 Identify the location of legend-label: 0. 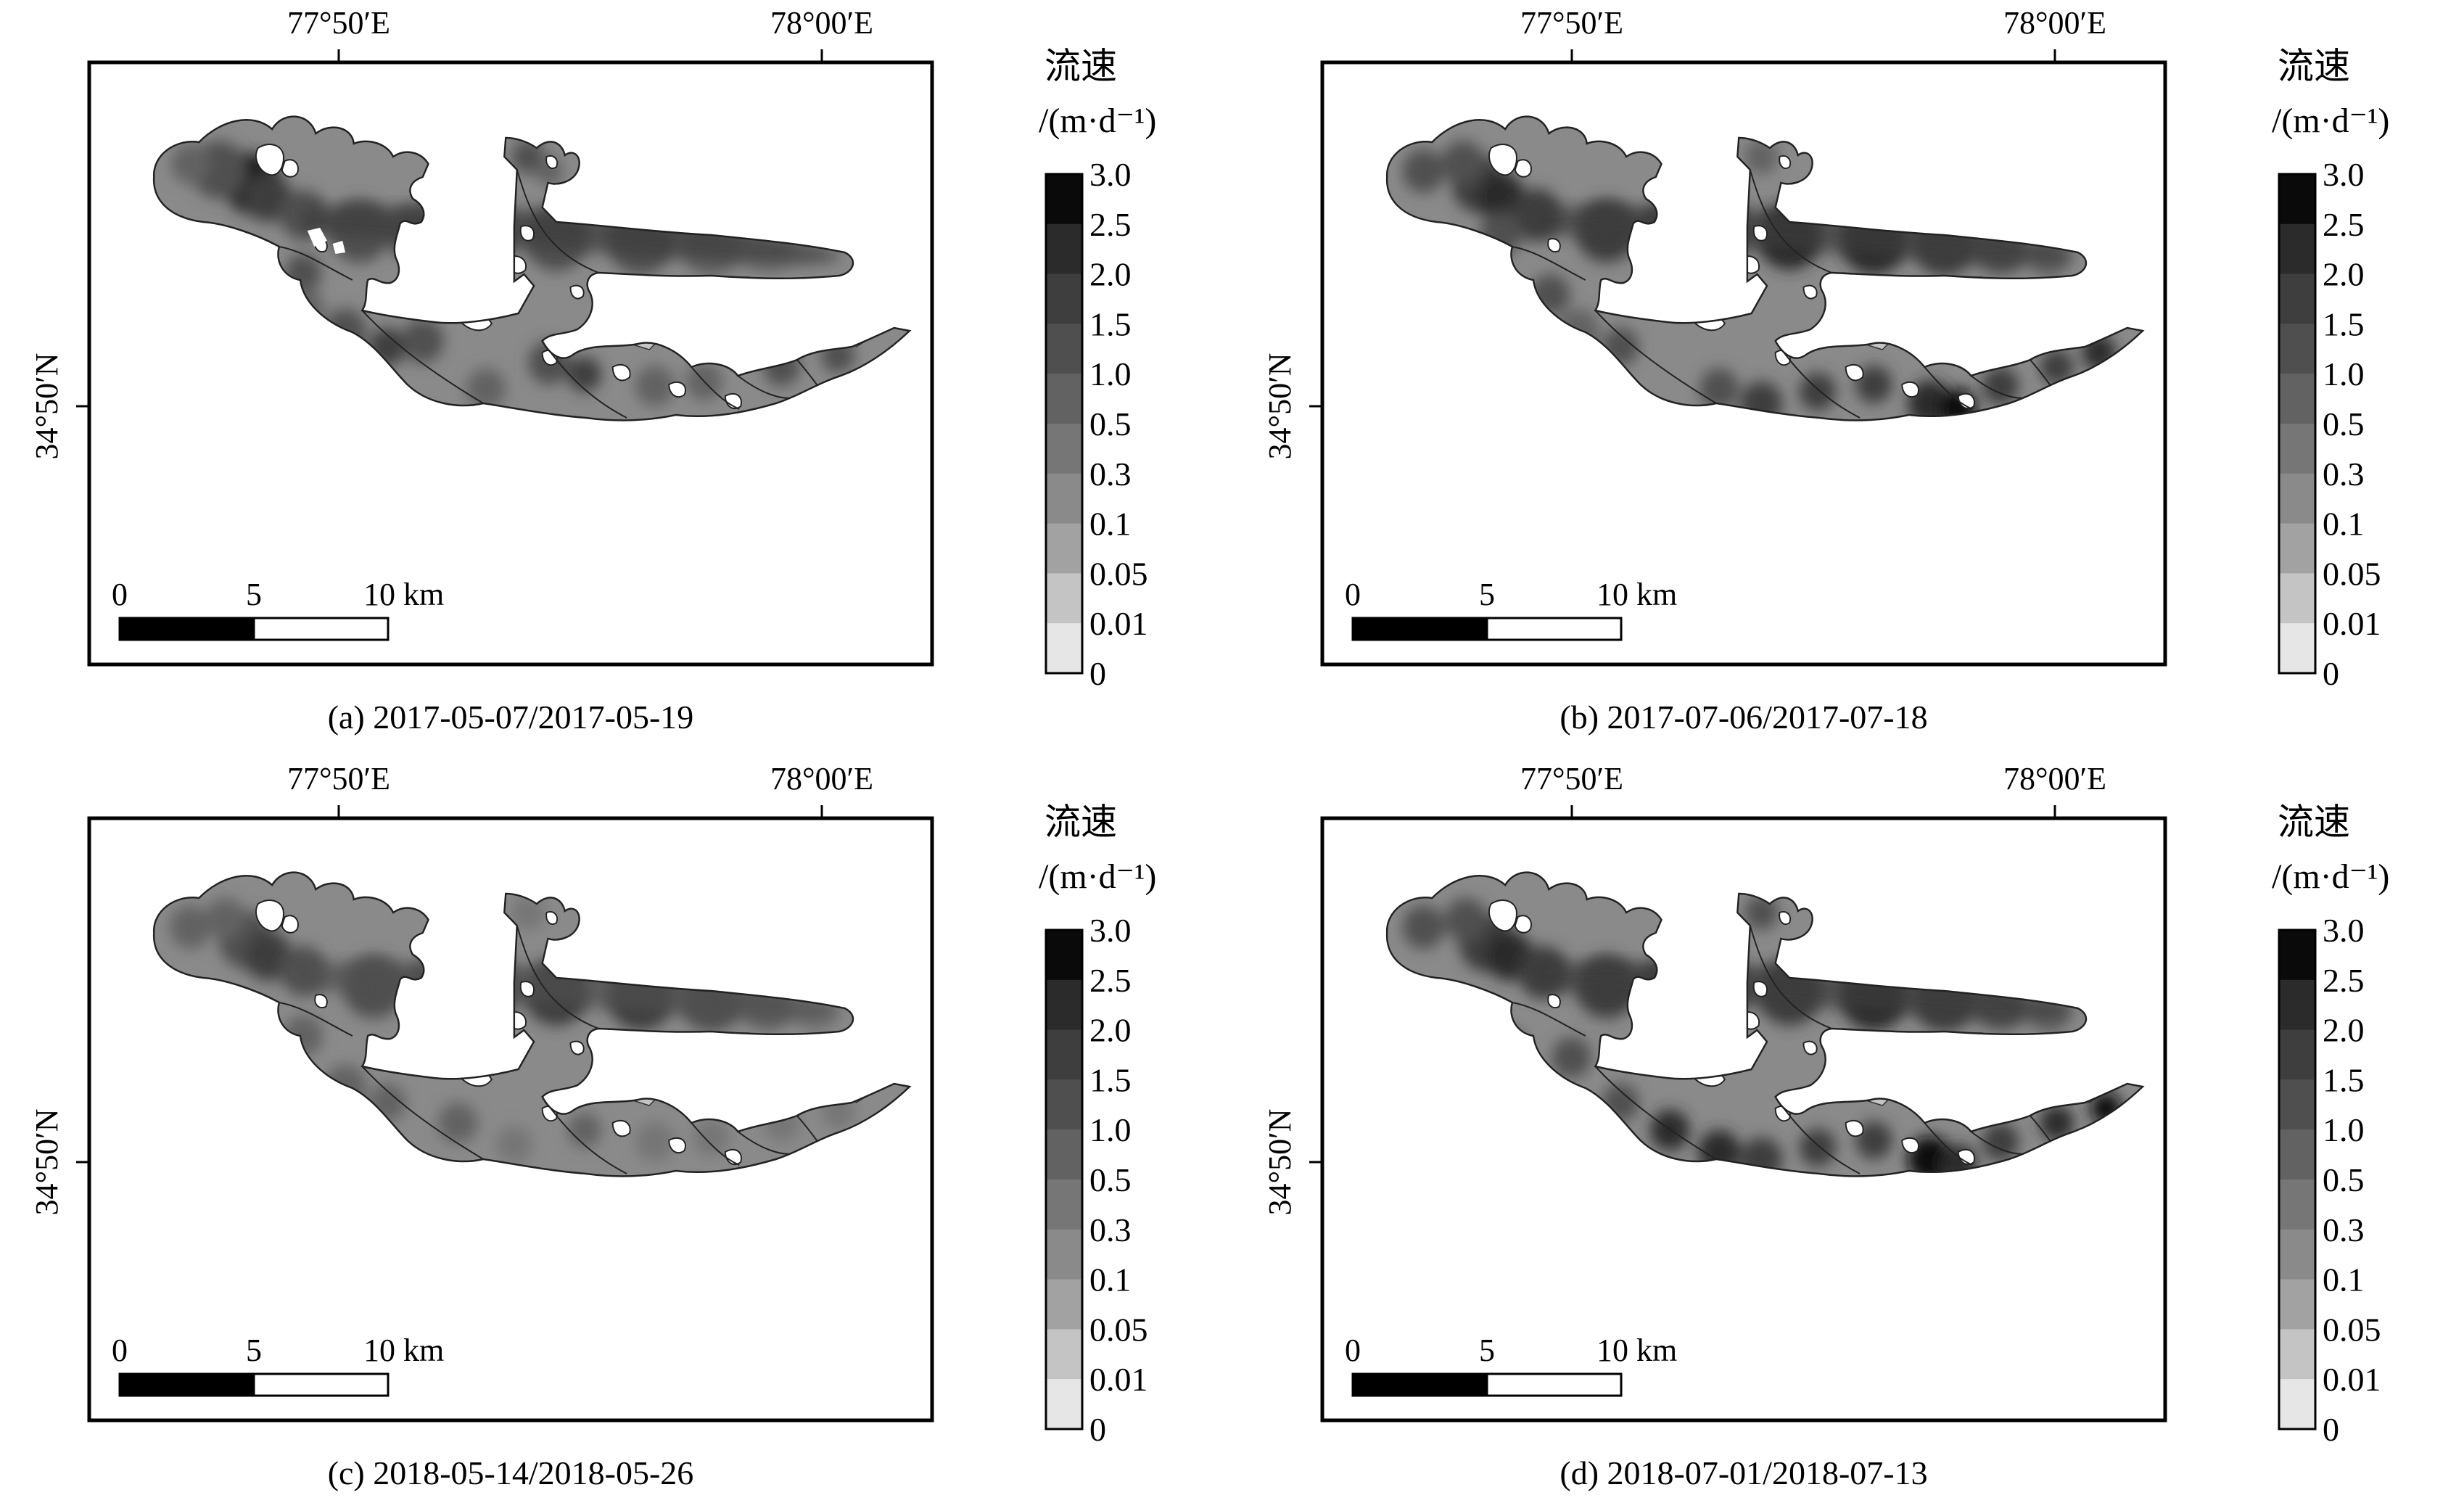
(1097, 673).